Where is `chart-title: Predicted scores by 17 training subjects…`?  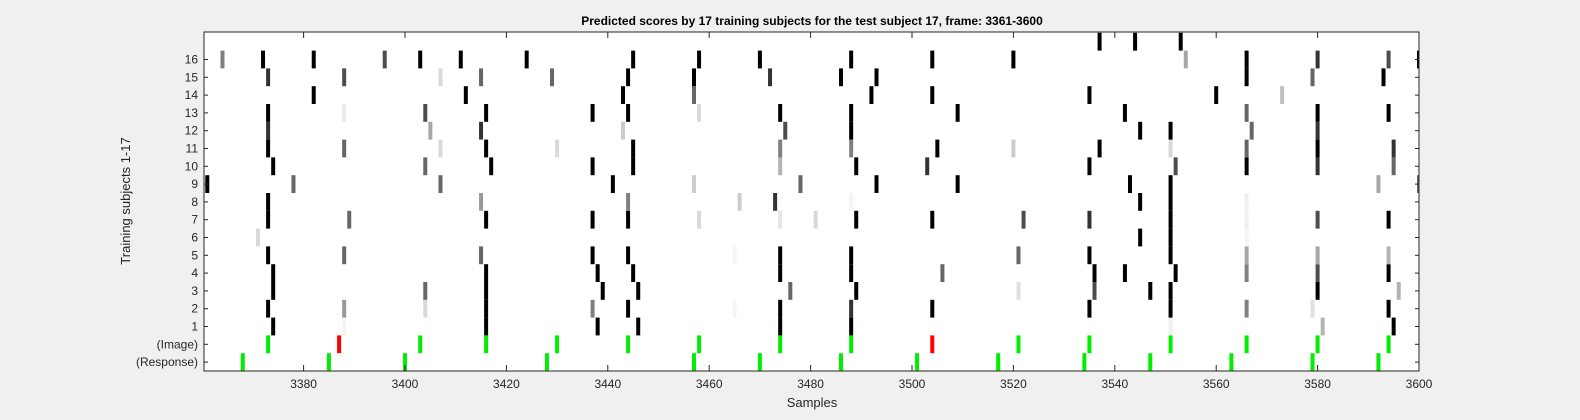
chart-title: Predicted scores by 17 training subjects… is located at coordinates (812, 21).